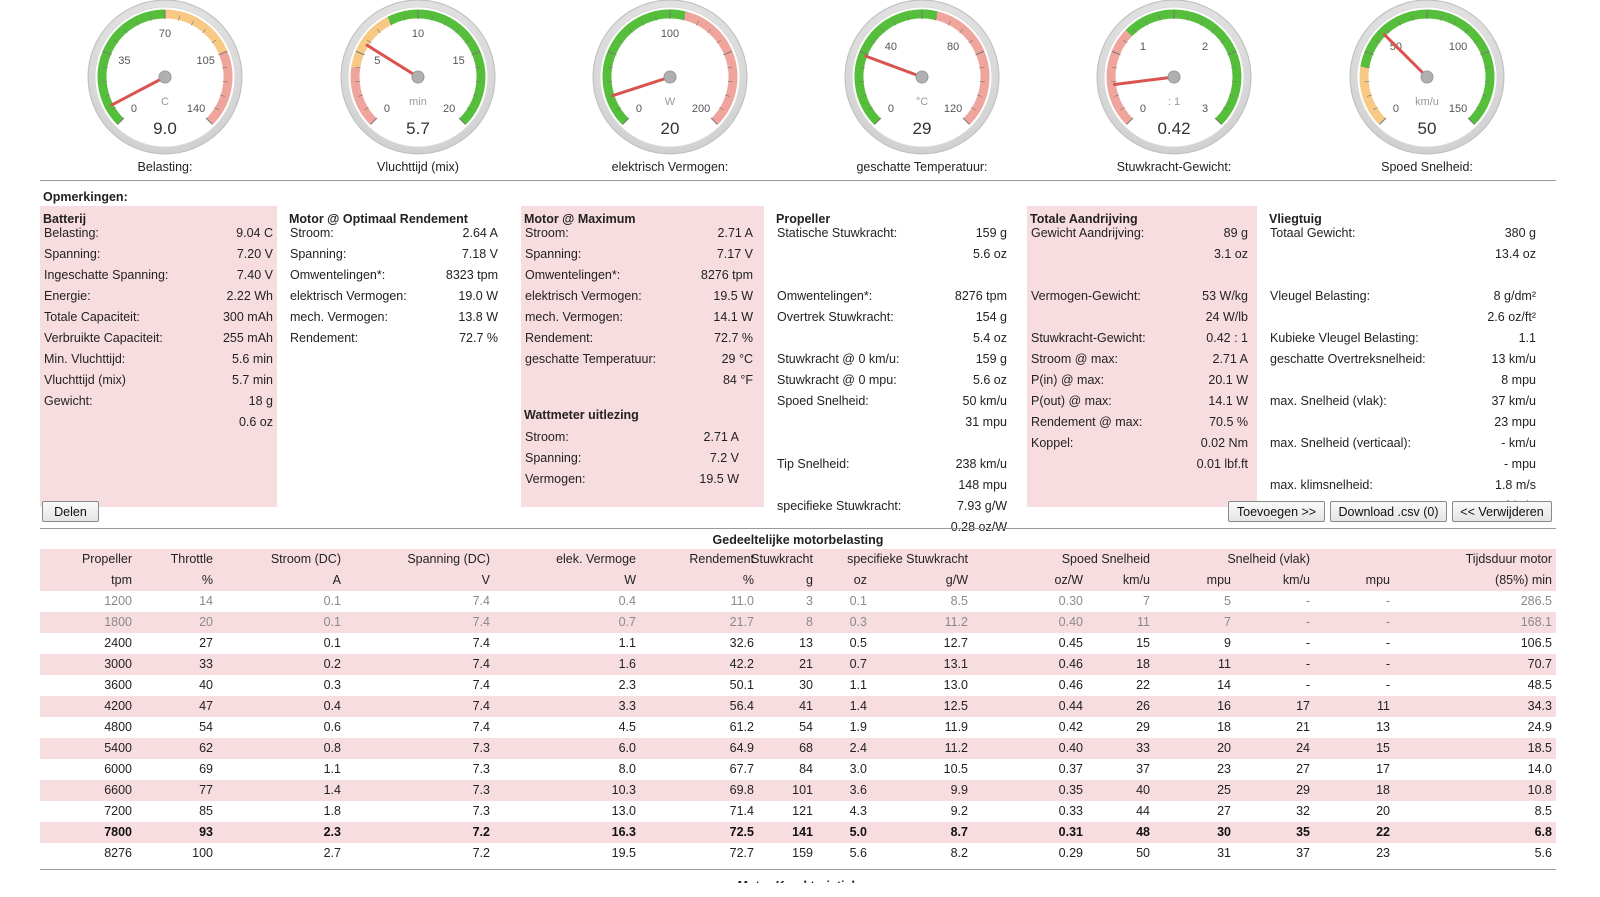  I want to click on table-cell: 84, so click(806, 769).